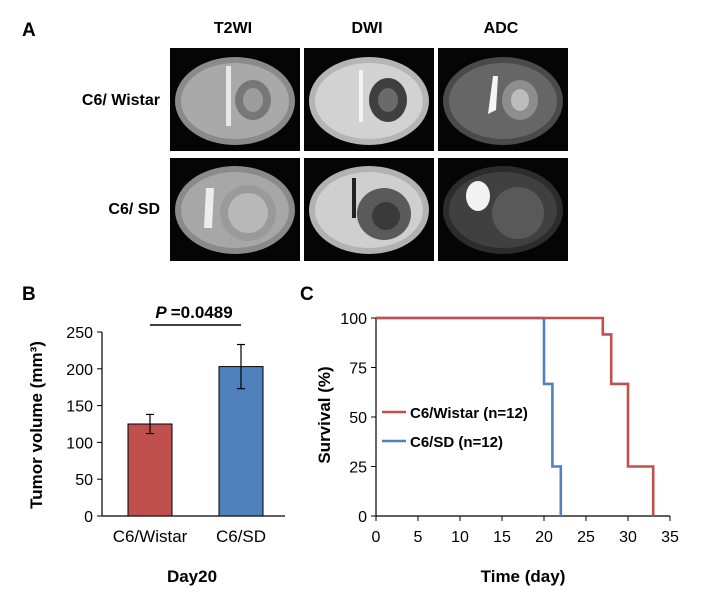 The width and height of the screenshot is (708, 600). I want to click on row-label-wistar: C6/ Wistar, so click(120, 100).